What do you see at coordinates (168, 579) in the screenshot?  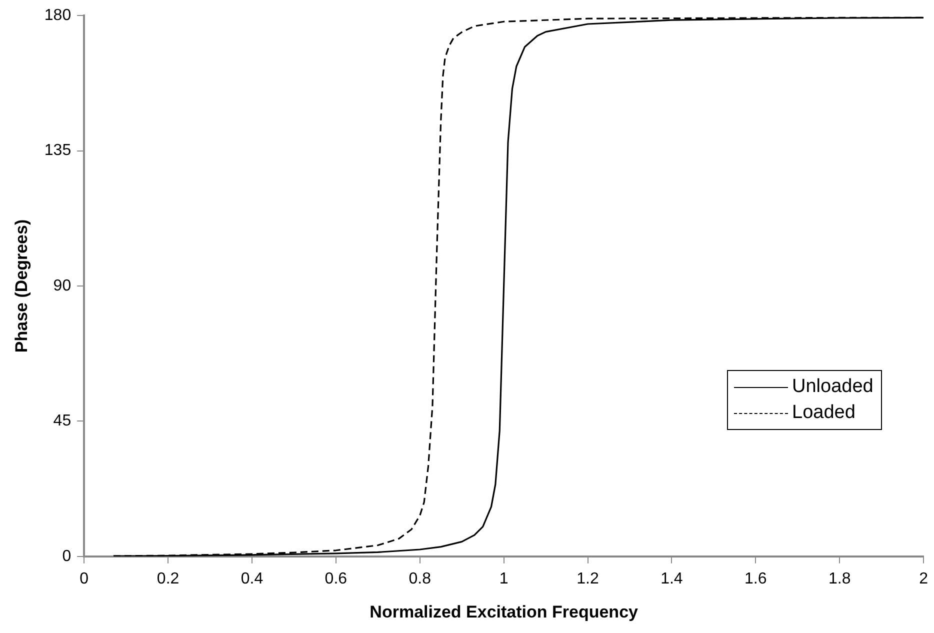 I see `x-tick-label: 0.2` at bounding box center [168, 579].